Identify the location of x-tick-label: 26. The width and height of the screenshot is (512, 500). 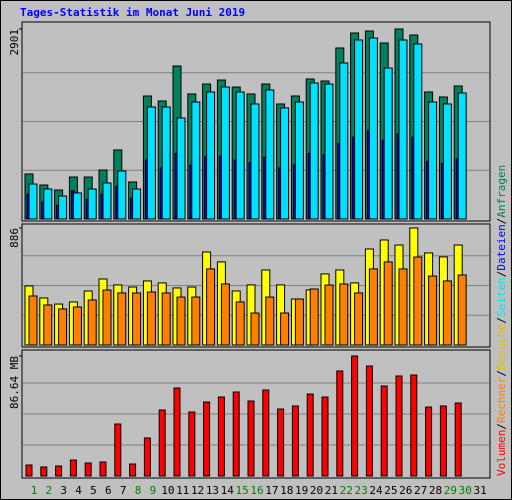
(405, 490).